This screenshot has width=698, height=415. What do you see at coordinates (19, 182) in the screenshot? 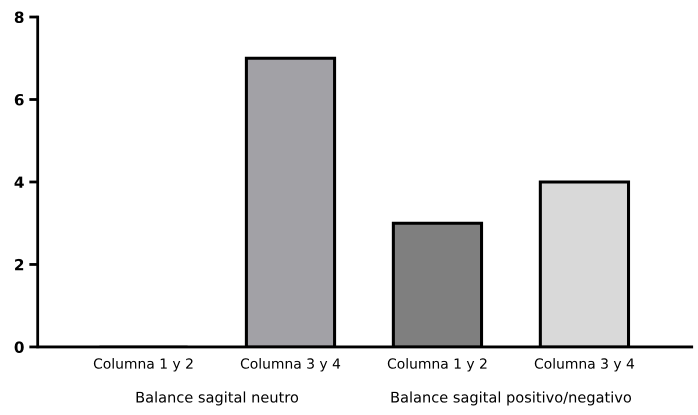
I see `y-tick-label: 4` at bounding box center [19, 182].